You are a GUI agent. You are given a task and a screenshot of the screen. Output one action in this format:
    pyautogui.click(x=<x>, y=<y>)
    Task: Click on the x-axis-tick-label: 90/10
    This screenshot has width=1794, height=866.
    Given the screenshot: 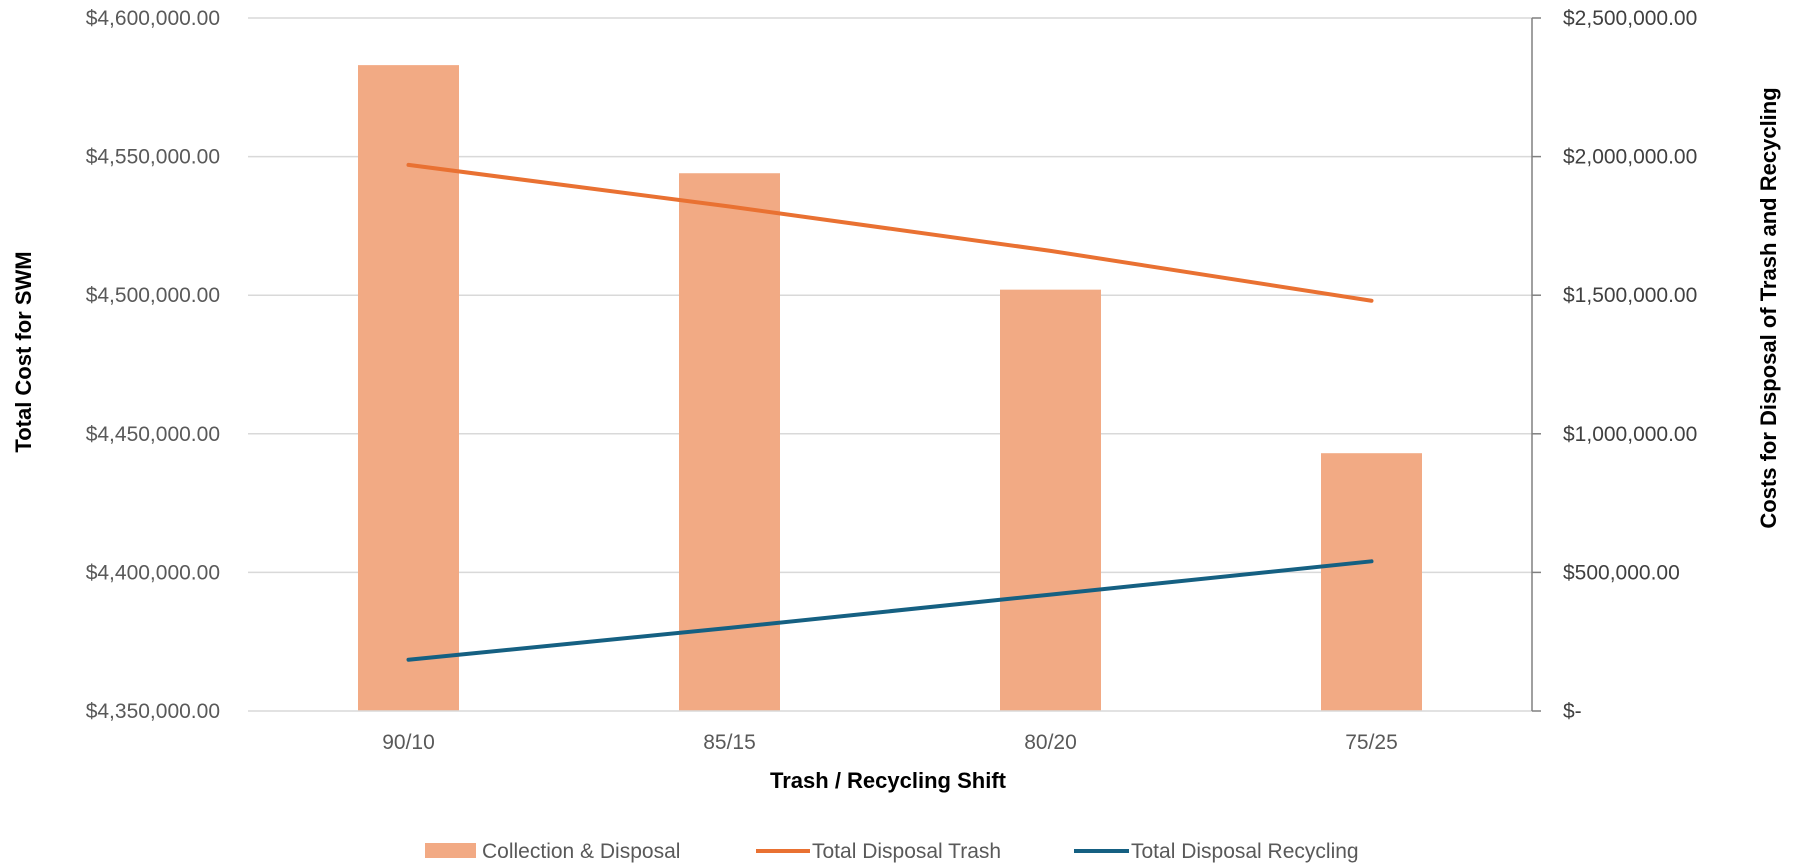 What is the action you would take?
    pyautogui.click(x=408, y=742)
    